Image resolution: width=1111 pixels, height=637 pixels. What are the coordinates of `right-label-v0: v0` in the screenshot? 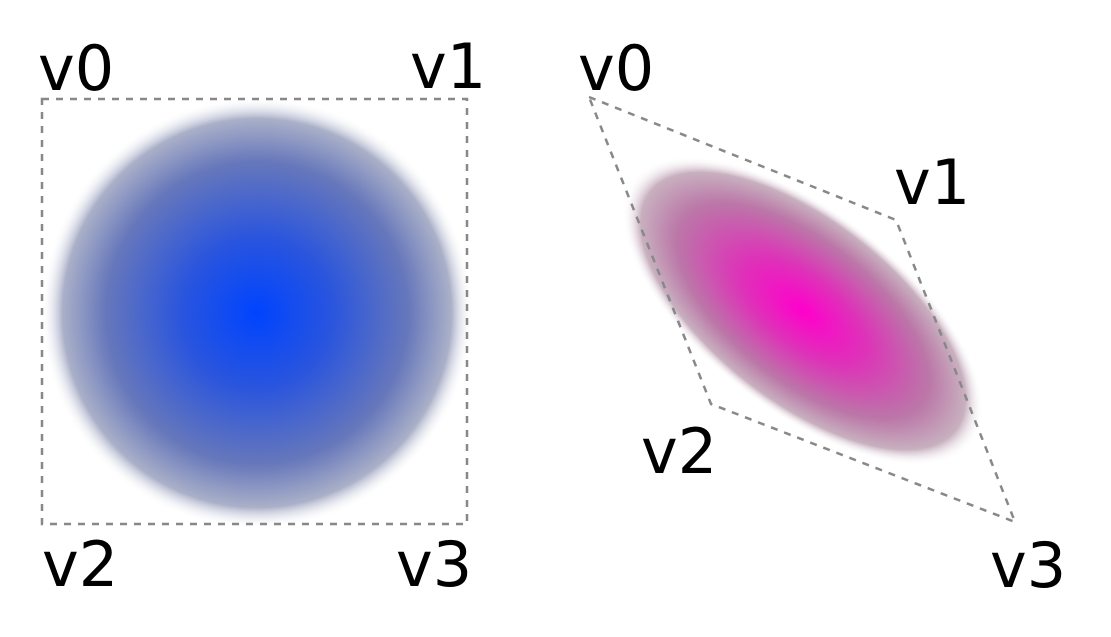 It's located at (616, 68).